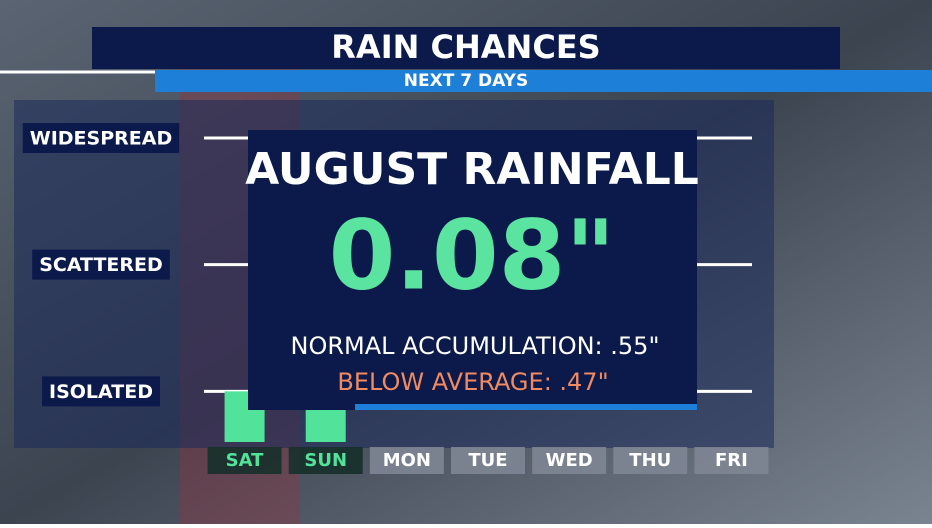 The image size is (932, 528). I want to click on y-tick-label: WIDESPREAD, so click(101, 139).